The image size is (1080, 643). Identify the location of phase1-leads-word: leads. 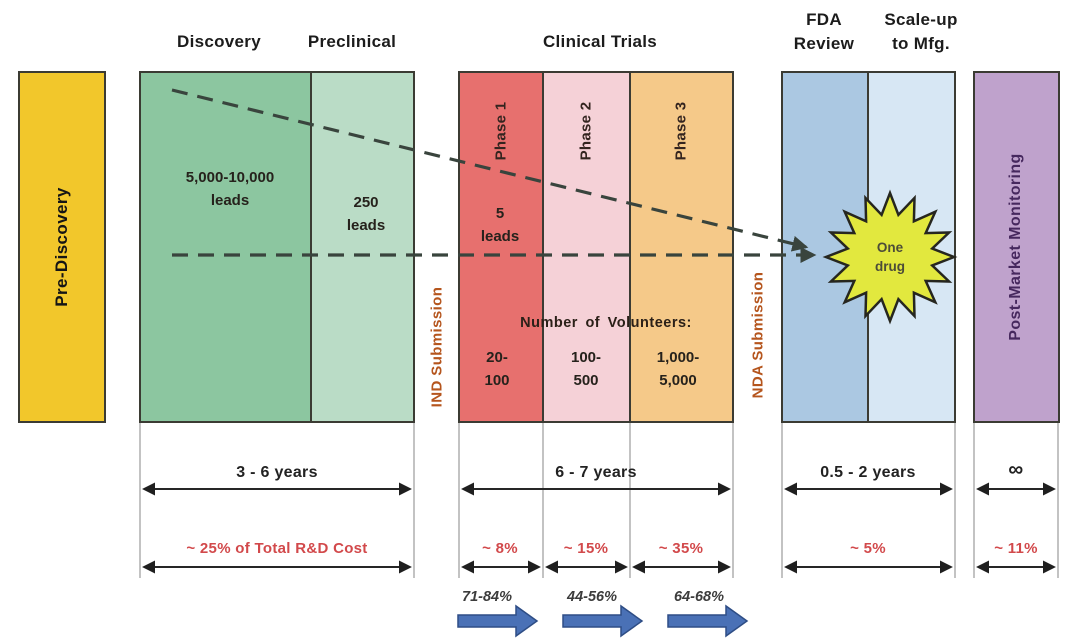
(500, 236).